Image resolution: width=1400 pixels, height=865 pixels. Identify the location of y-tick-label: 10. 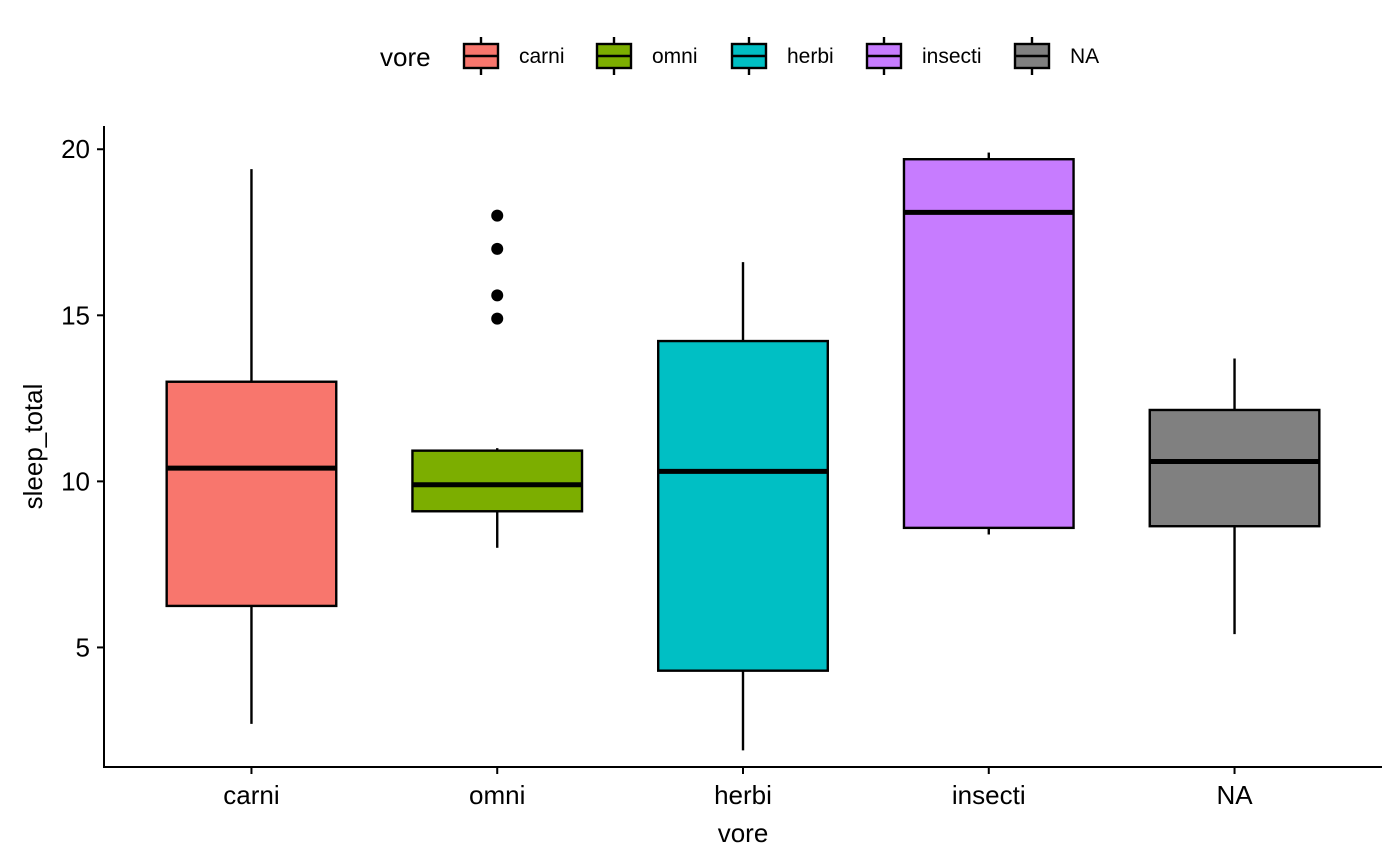
(75, 481).